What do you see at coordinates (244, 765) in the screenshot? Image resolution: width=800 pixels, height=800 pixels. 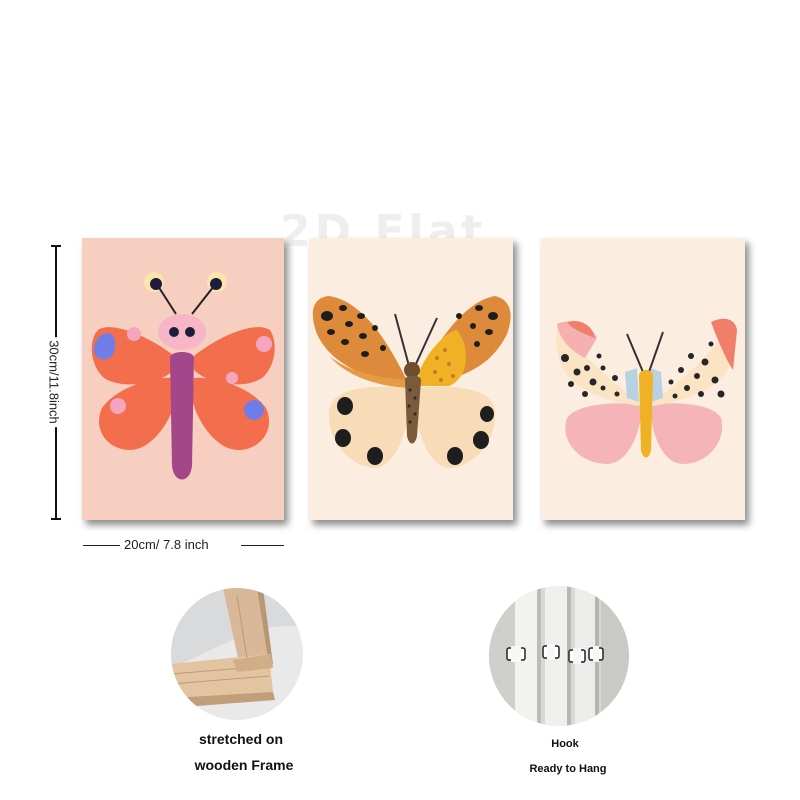 I see `frame-caption-line2: wooden Frame` at bounding box center [244, 765].